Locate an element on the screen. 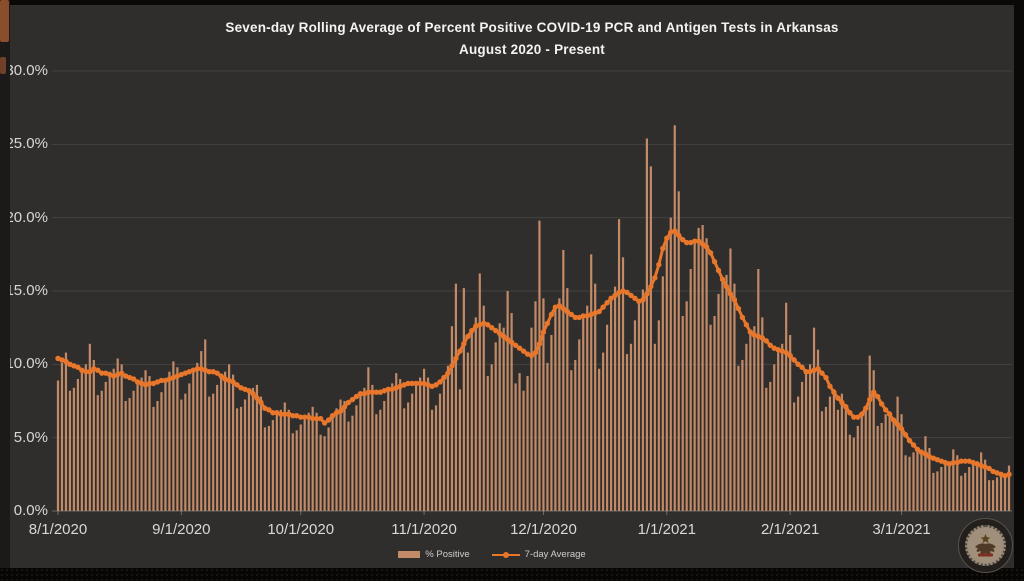 Image resolution: width=1024 pixels, height=581 pixels. legend-item-7day-average: 7-day Average is located at coordinates (538, 554).